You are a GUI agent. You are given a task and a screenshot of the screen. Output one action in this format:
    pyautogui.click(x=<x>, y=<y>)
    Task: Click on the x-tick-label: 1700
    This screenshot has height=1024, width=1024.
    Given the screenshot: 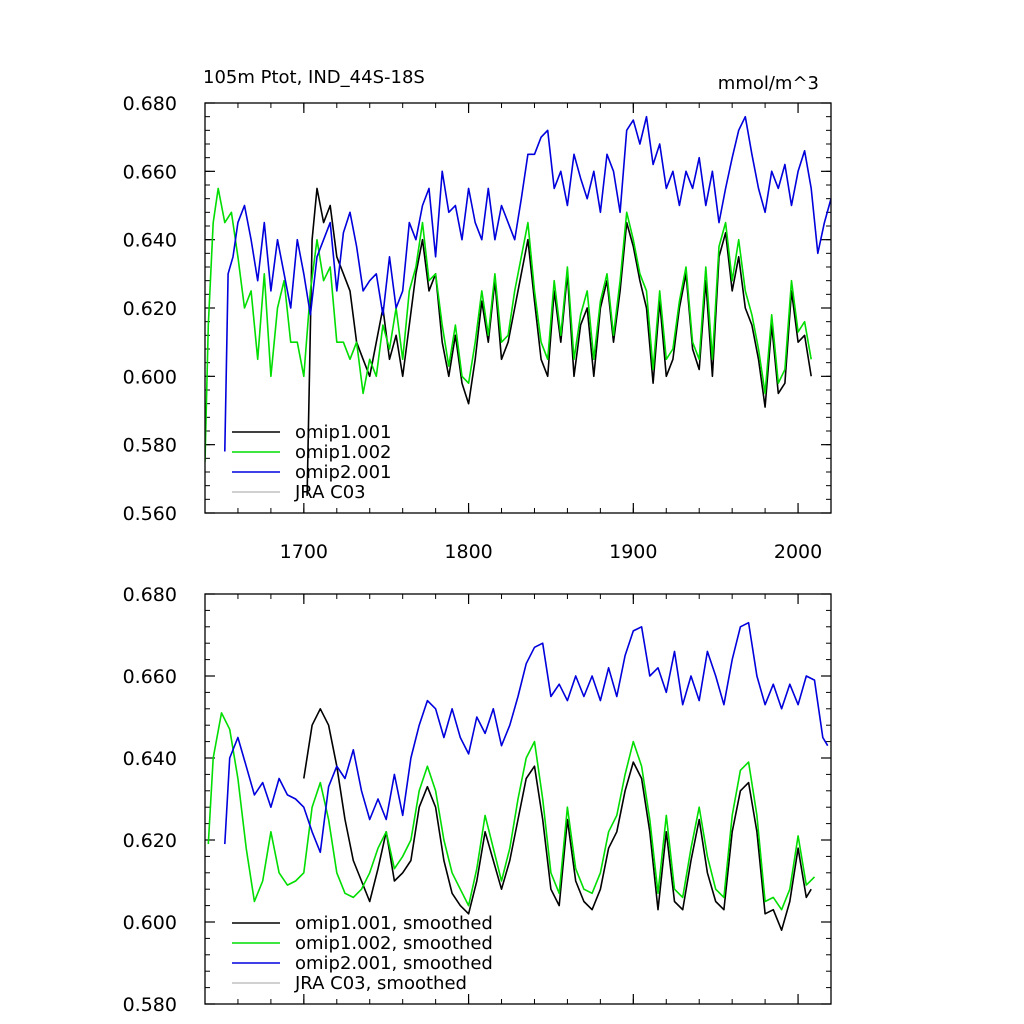 What is the action you would take?
    pyautogui.click(x=304, y=552)
    